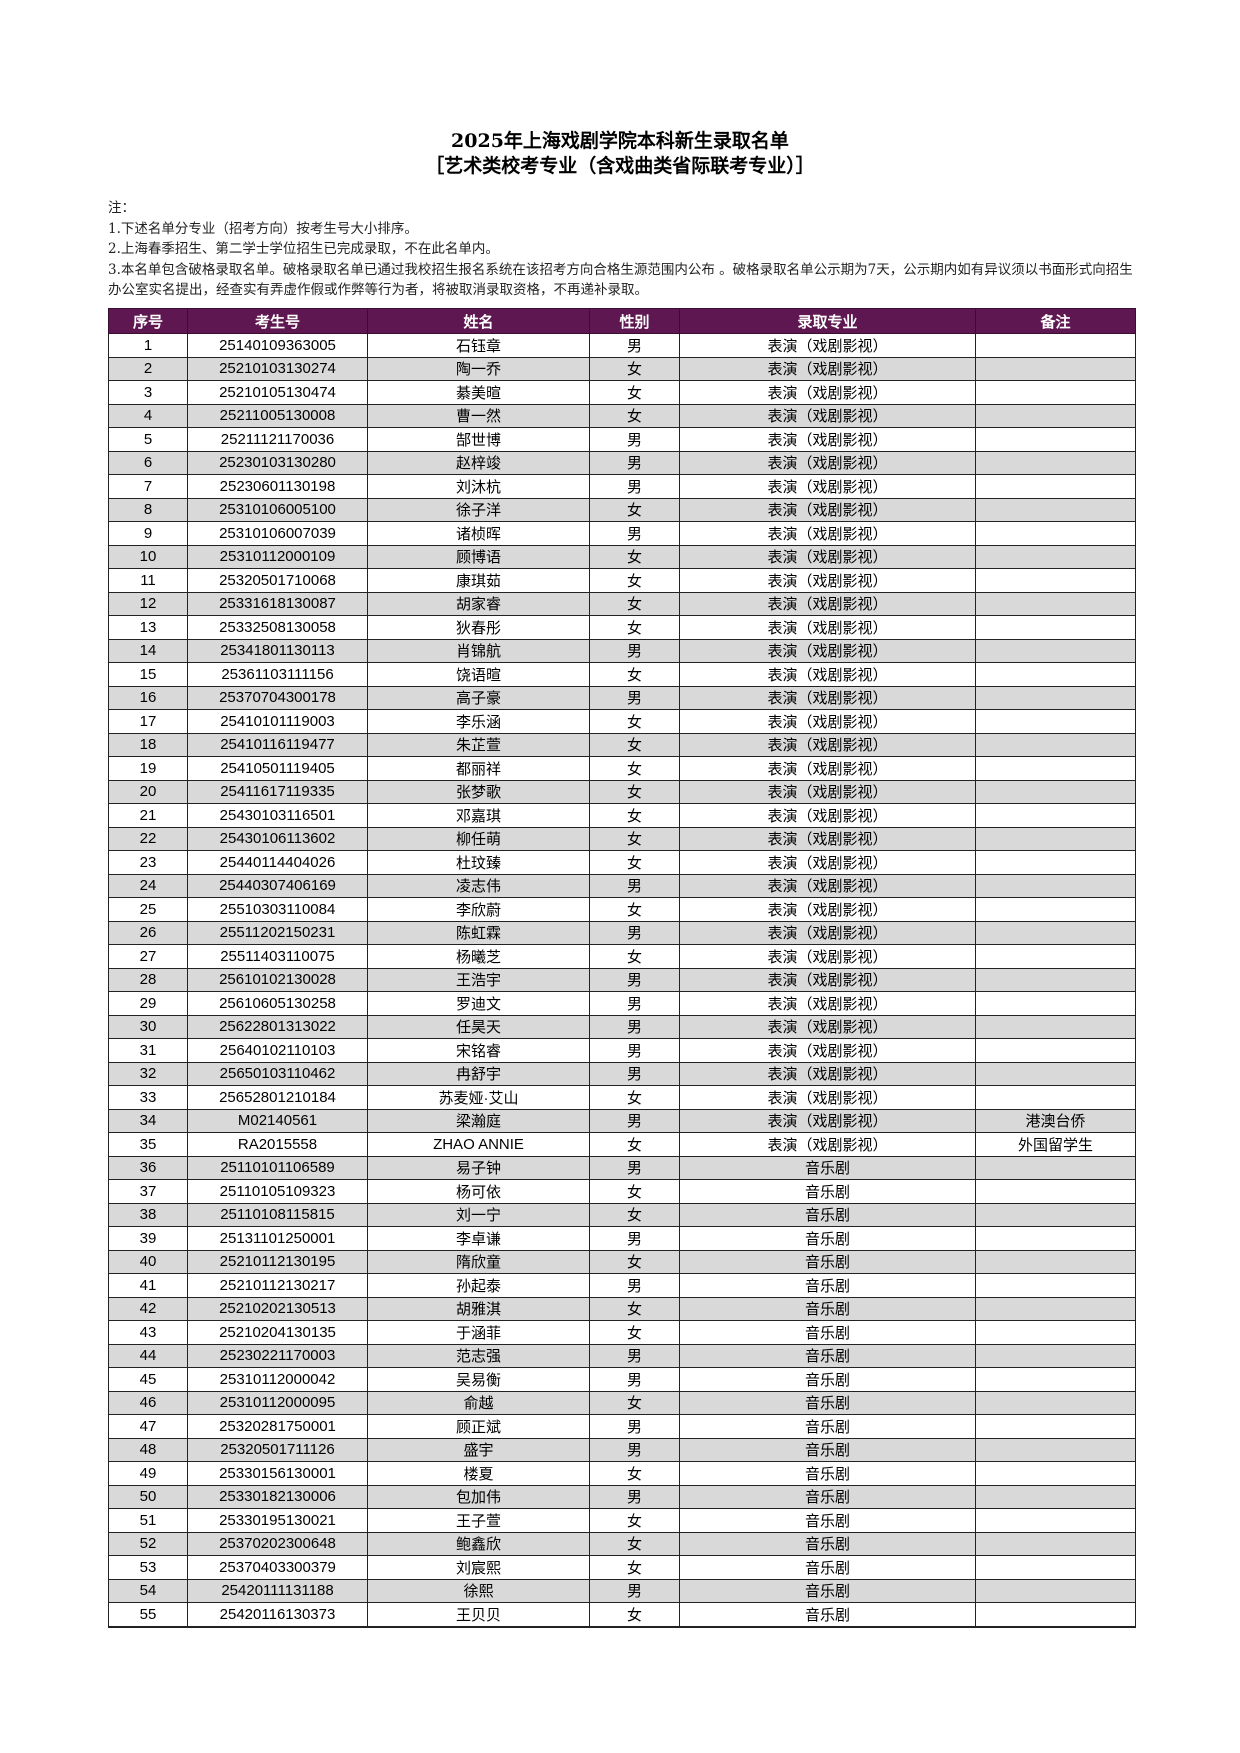  What do you see at coordinates (148, 1144) in the screenshot?
I see `cell-index: 35` at bounding box center [148, 1144].